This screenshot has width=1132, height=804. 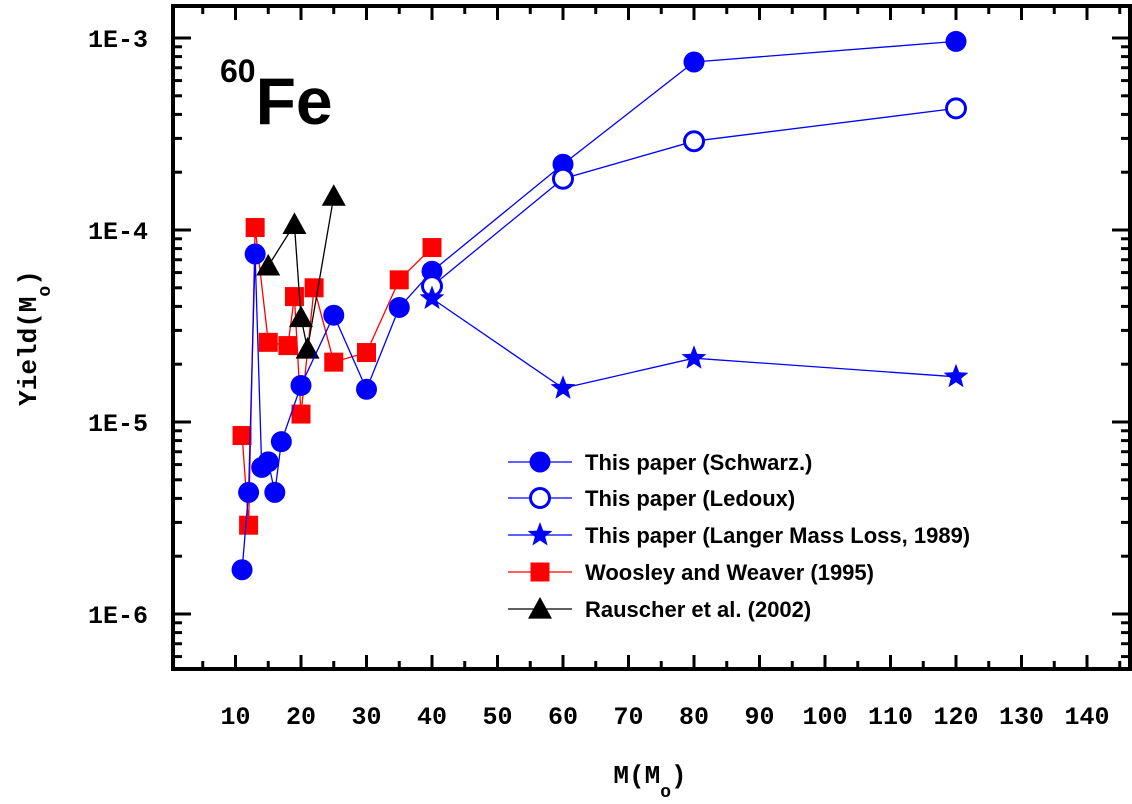 I want to click on x-tick-label: 90, so click(x=759, y=717).